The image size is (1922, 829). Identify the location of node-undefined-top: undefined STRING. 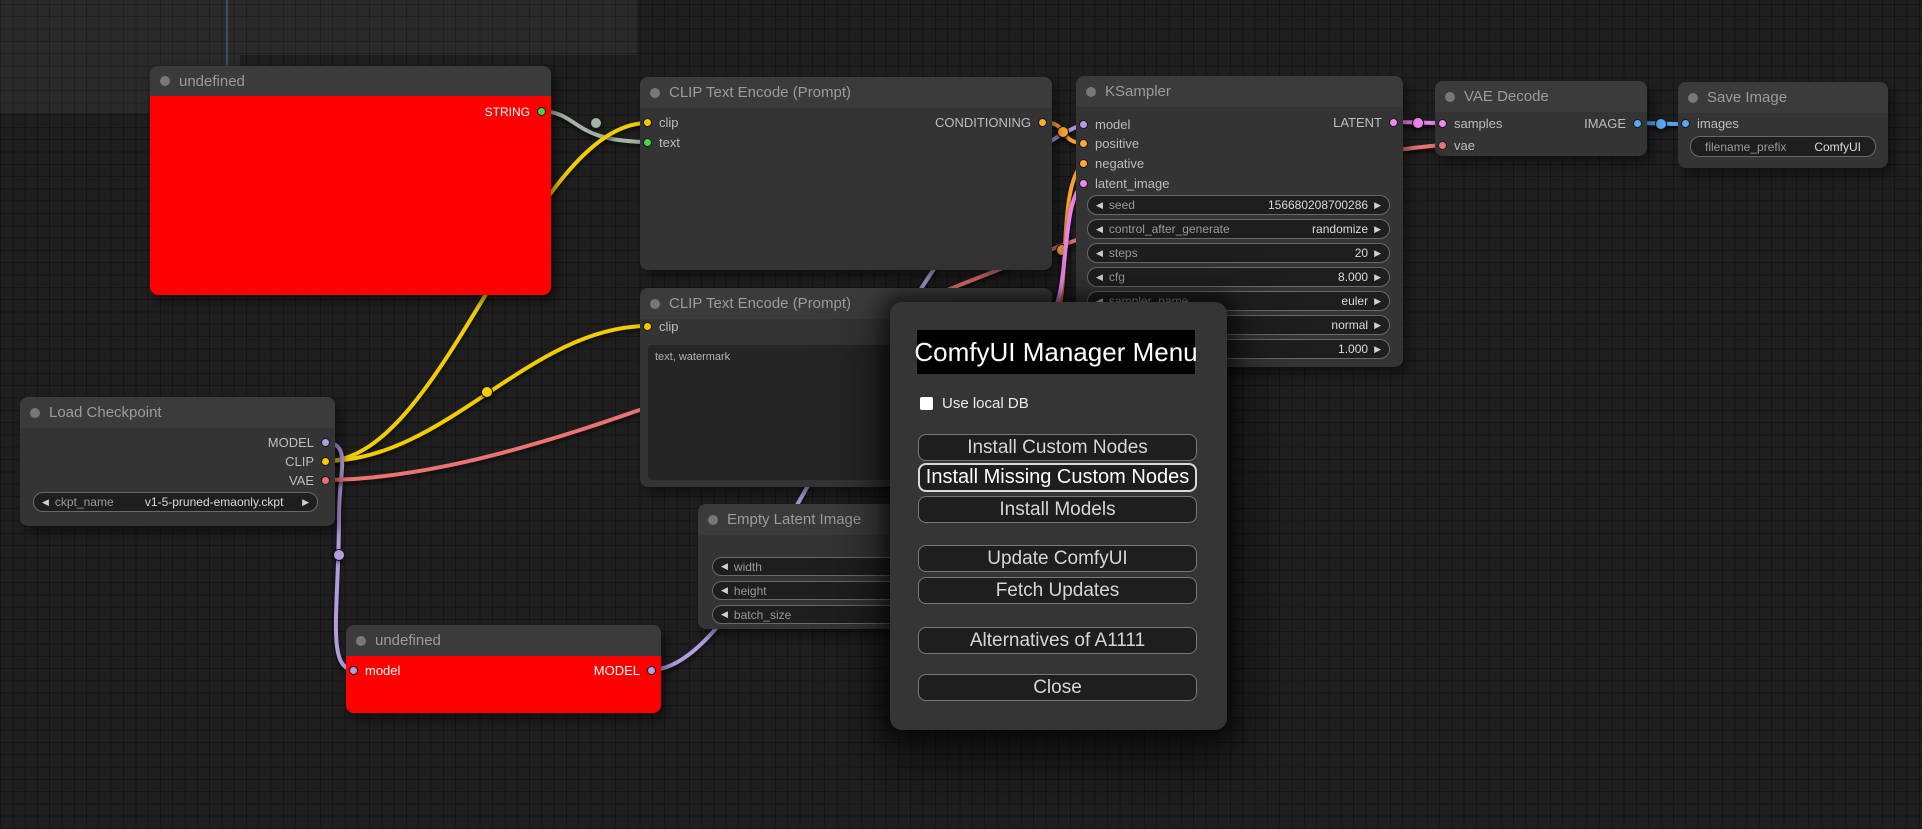
(350, 180).